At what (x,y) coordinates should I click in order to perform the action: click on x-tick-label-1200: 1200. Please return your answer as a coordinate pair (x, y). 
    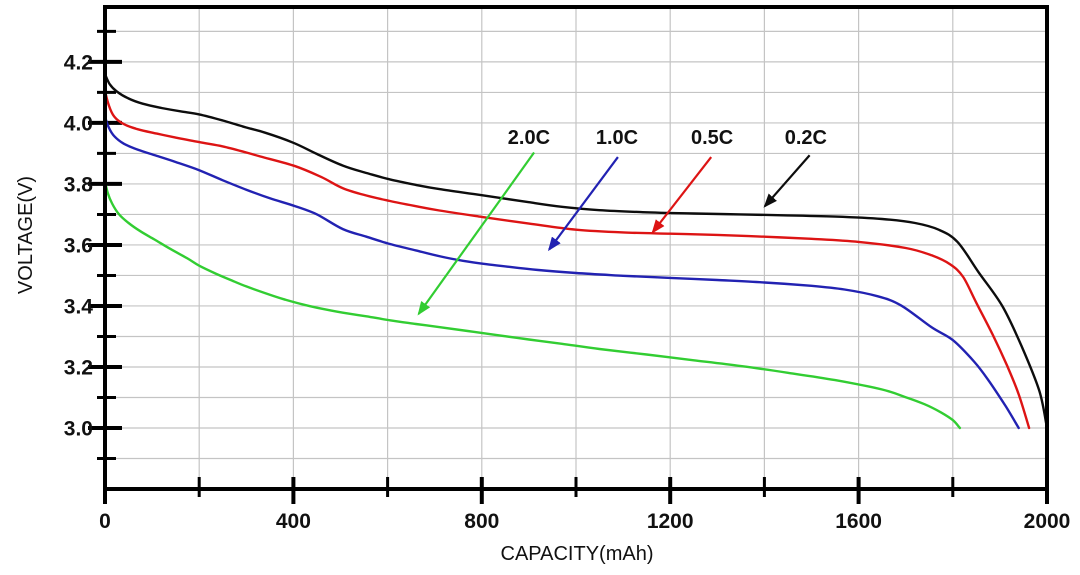
    Looking at the image, I should click on (670, 521).